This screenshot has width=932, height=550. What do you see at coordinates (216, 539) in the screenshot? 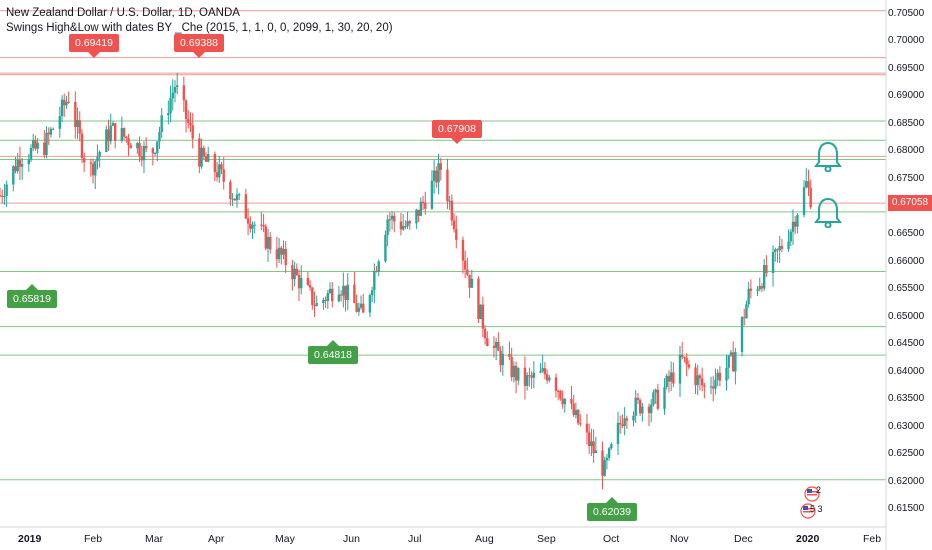
I see `time-label-apr: Apr` at bounding box center [216, 539].